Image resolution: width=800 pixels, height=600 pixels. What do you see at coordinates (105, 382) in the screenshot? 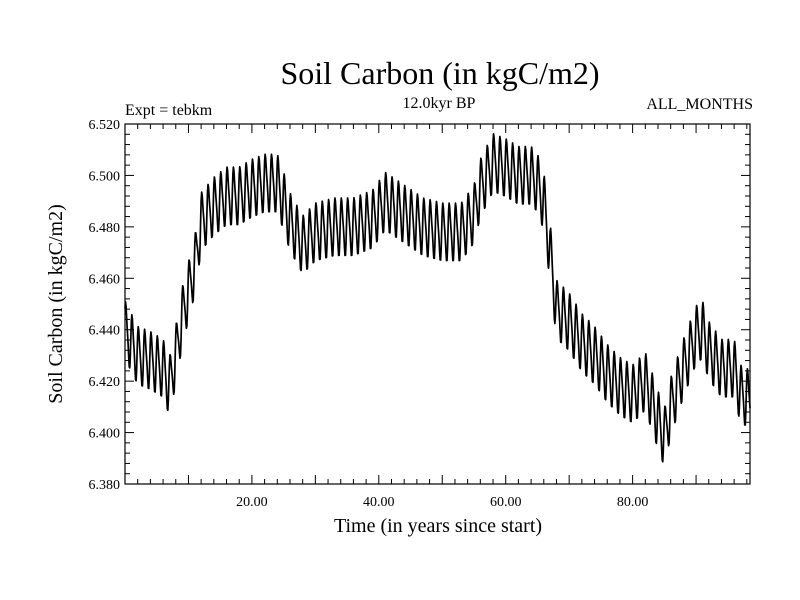
I see `y-tick-label: 6.420` at bounding box center [105, 382].